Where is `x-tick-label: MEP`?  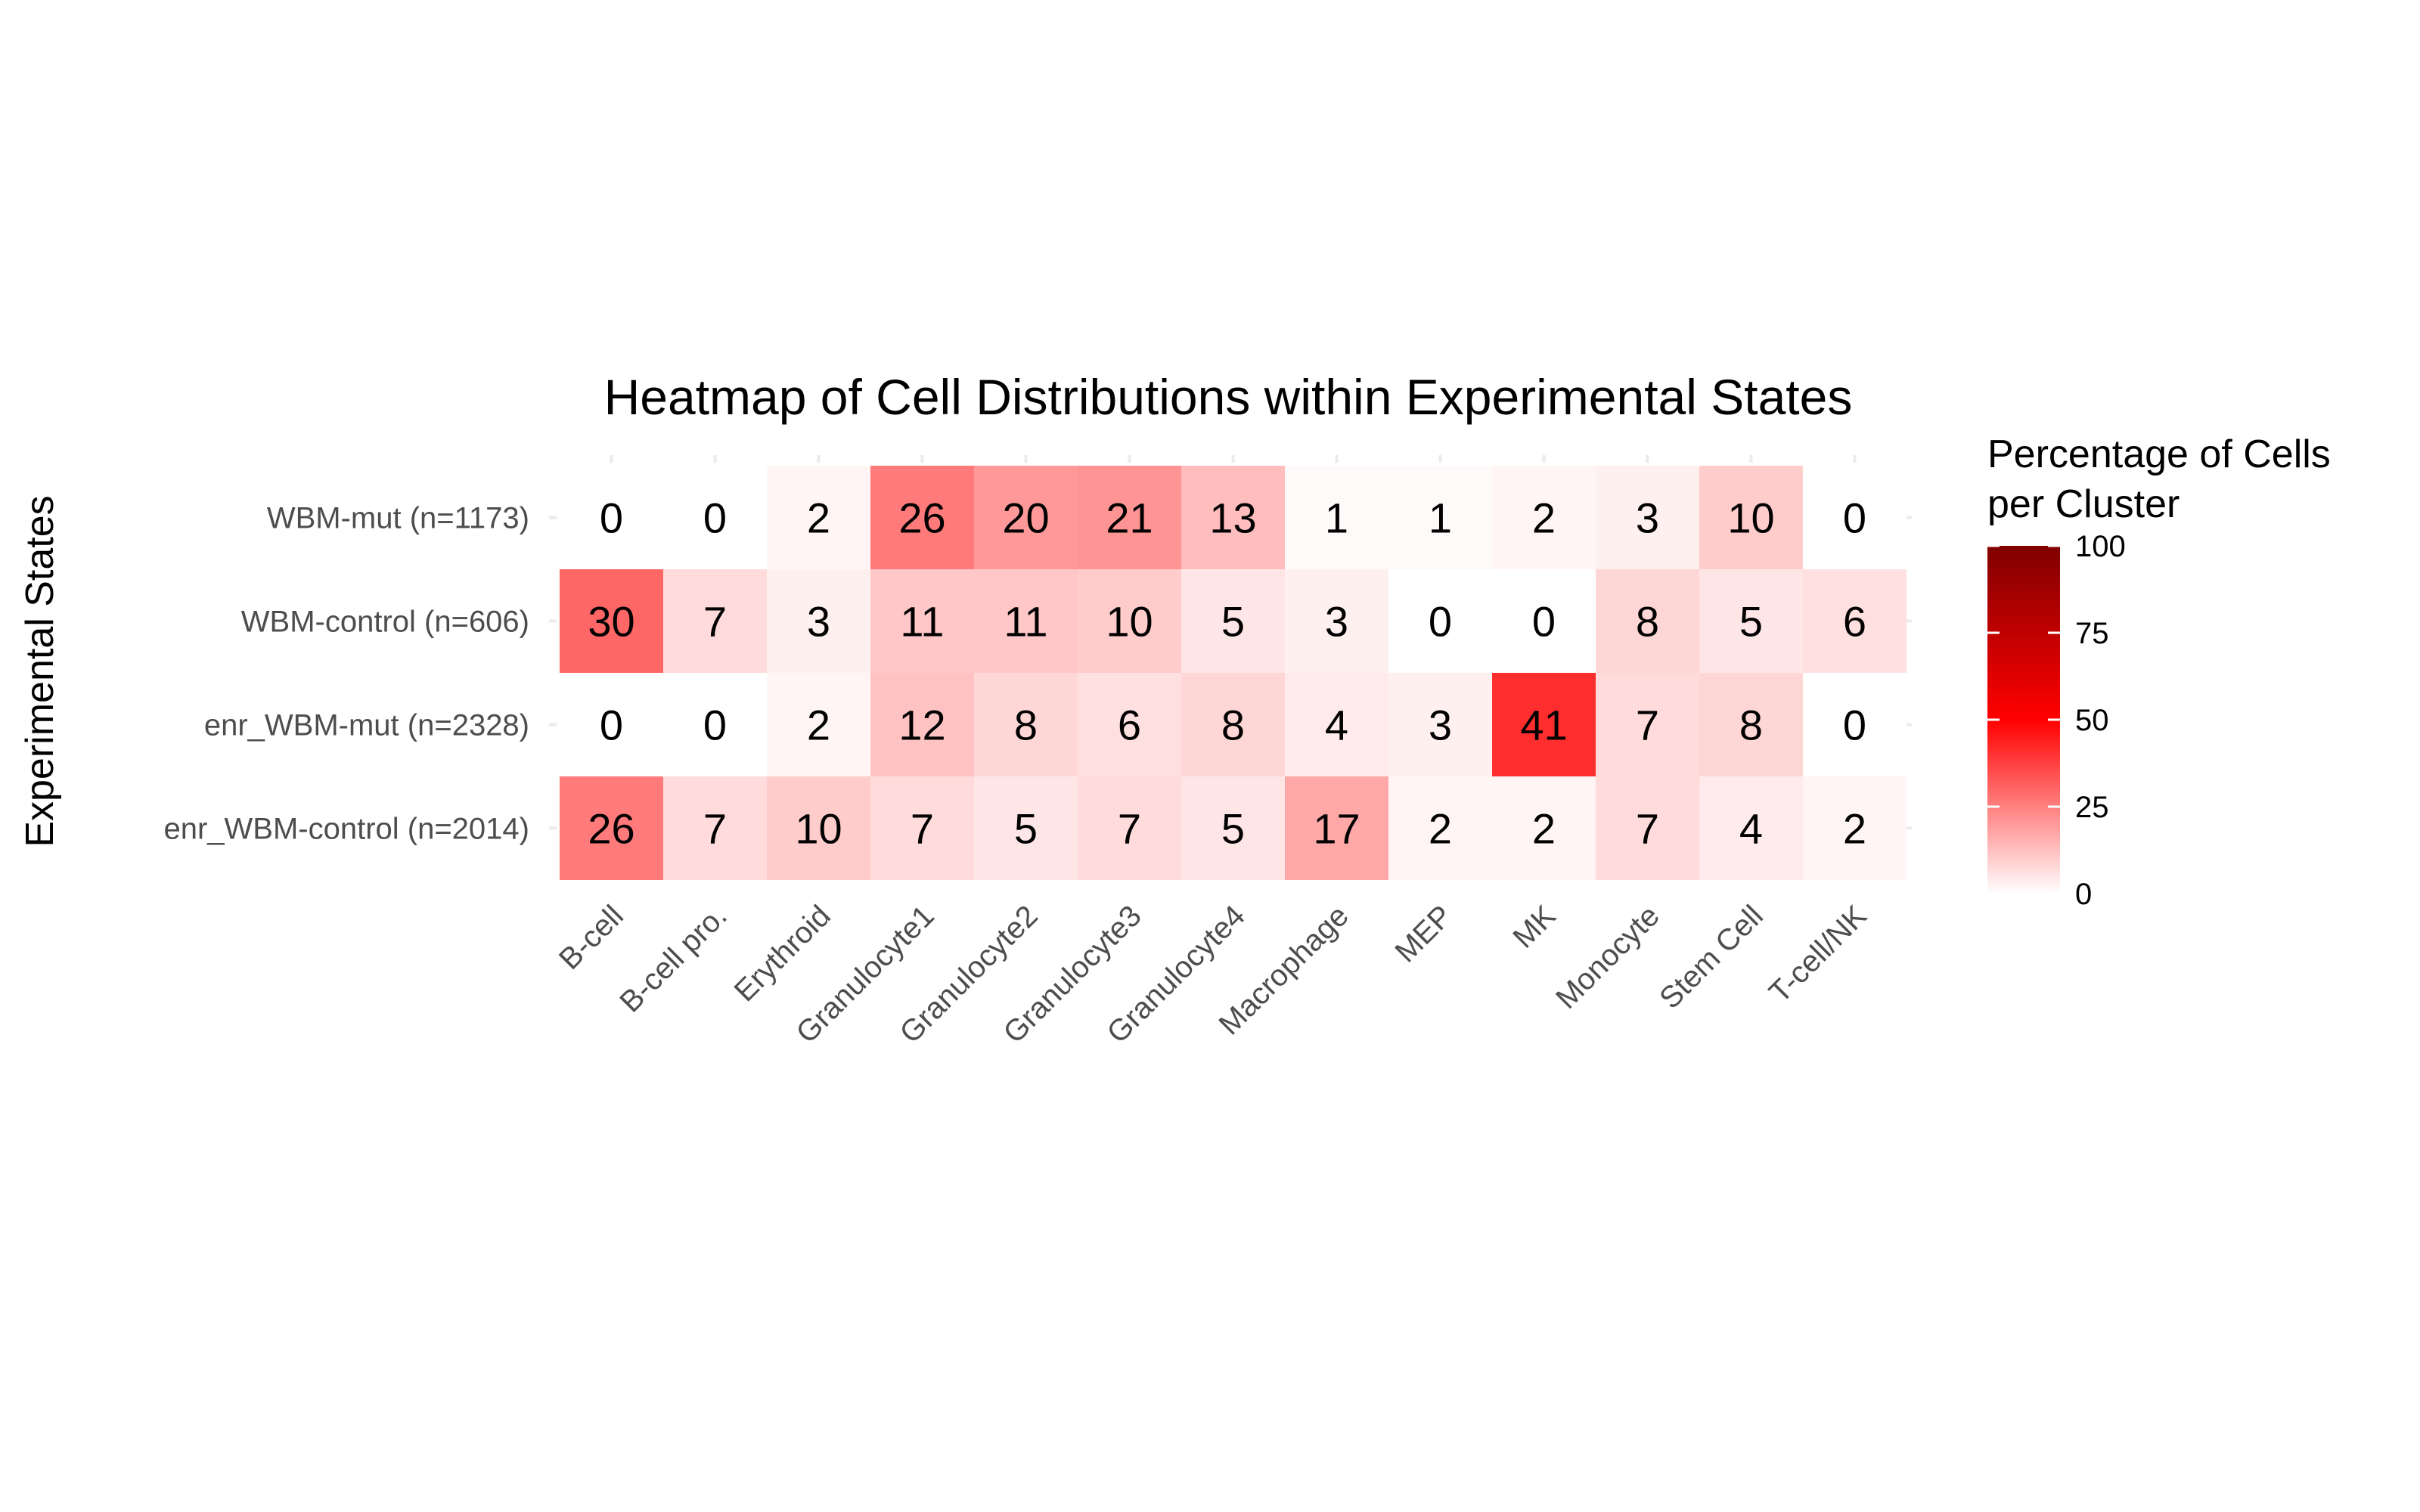 x-tick-label: MEP is located at coordinates (1423, 934).